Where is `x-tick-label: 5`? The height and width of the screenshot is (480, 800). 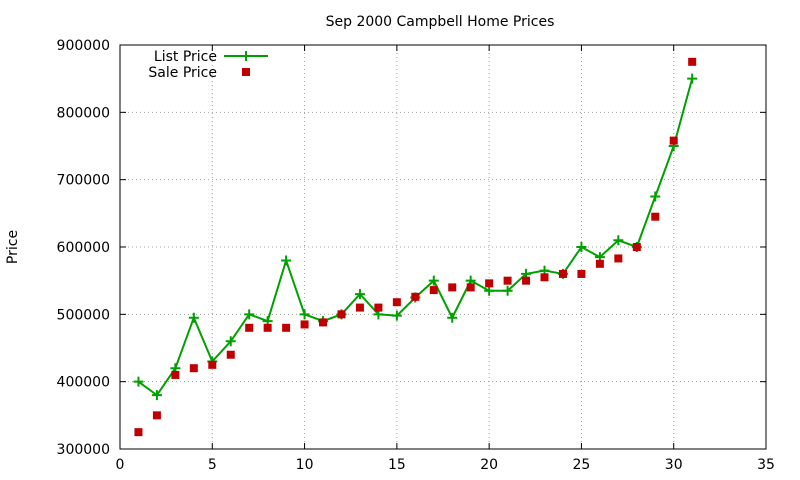
x-tick-label: 5 is located at coordinates (212, 465).